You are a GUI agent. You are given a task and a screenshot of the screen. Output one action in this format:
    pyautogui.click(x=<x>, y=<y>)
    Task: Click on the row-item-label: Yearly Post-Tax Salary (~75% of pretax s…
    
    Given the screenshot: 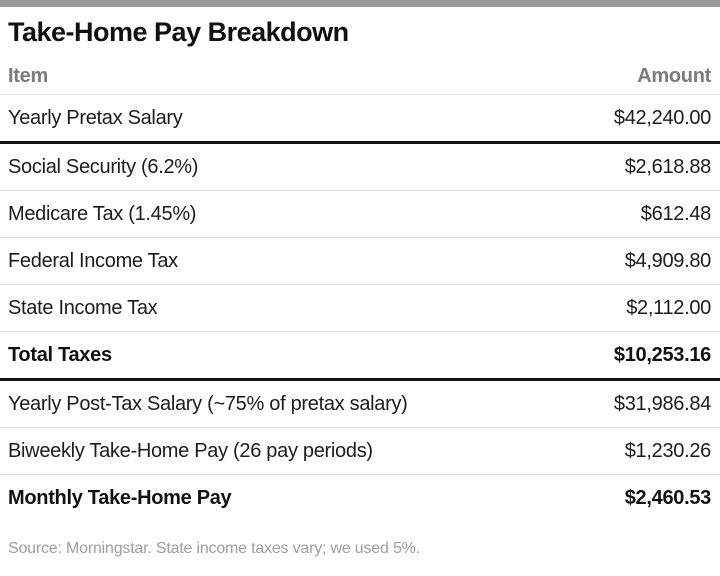 What is the action you would take?
    pyautogui.click(x=208, y=403)
    